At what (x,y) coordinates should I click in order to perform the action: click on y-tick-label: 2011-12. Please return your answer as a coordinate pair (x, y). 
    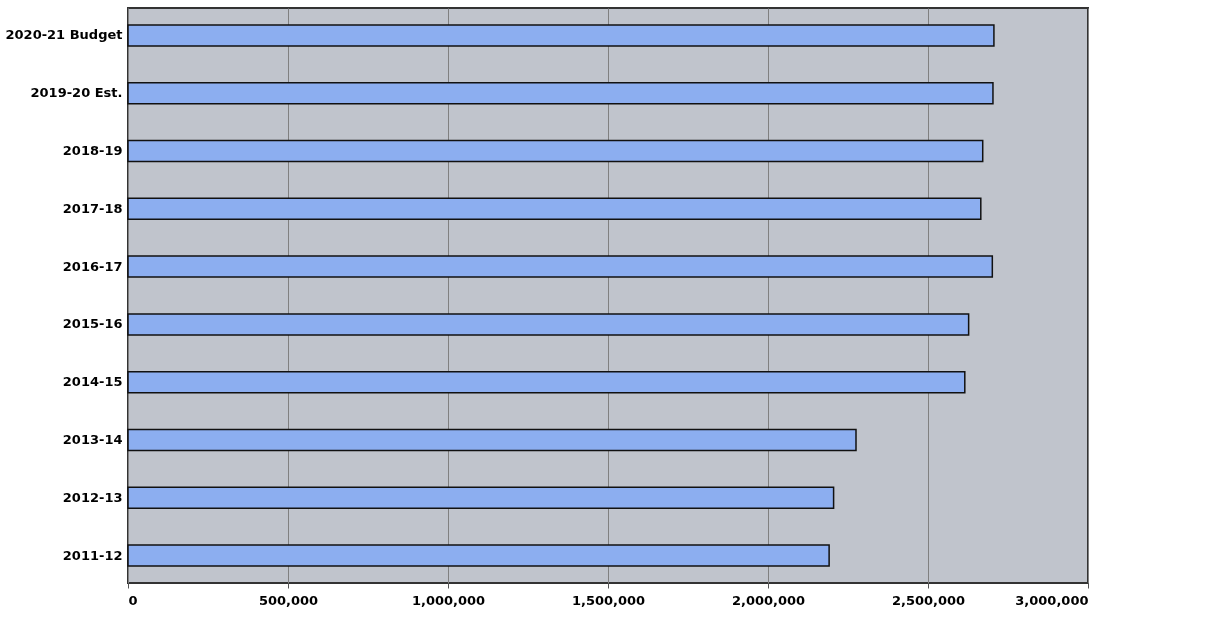
    Looking at the image, I should click on (92, 555).